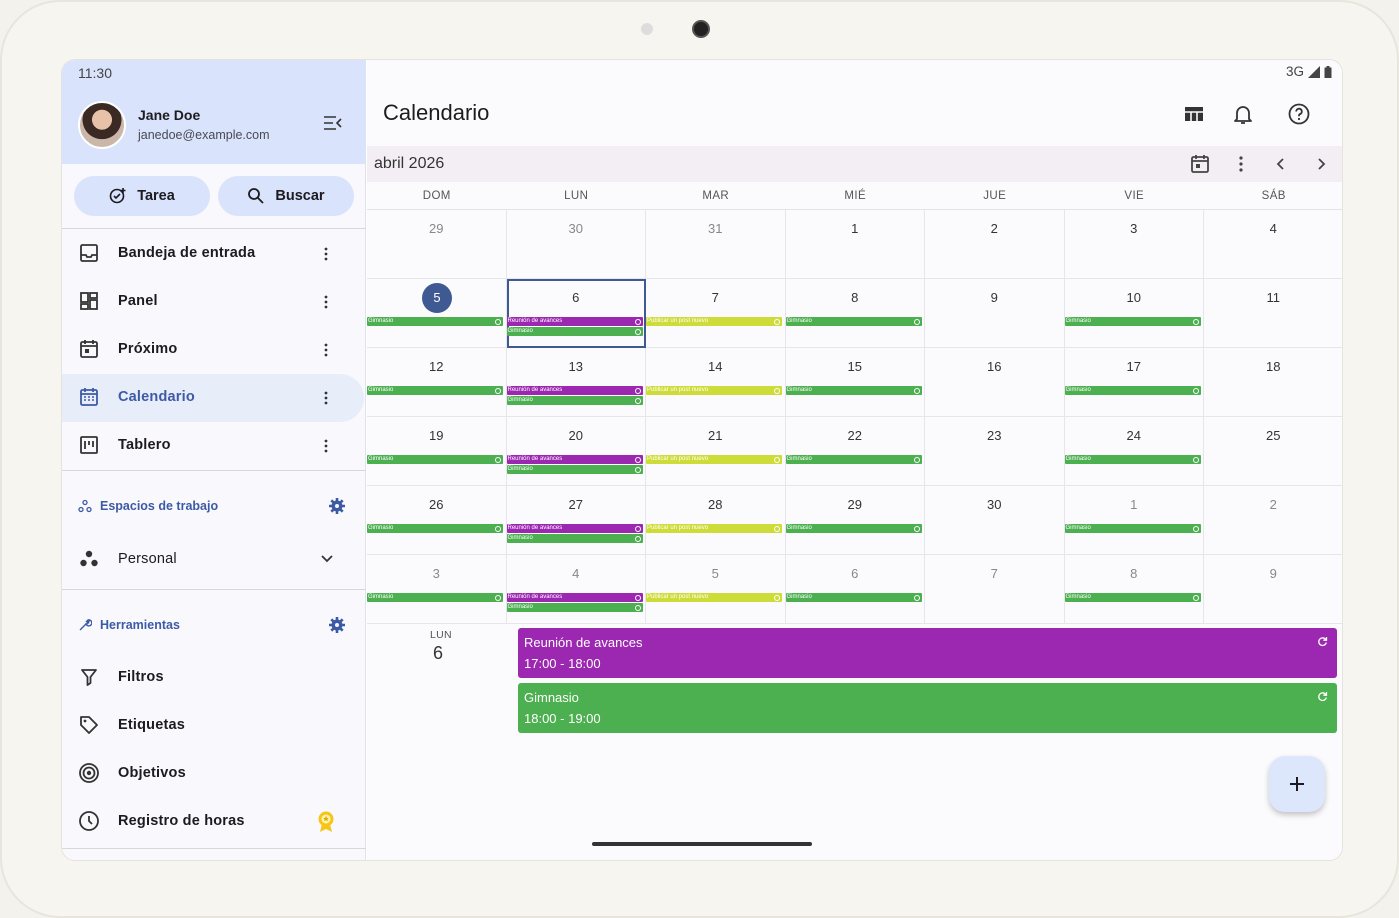 The width and height of the screenshot is (1399, 918). Describe the element at coordinates (213, 302) in the screenshot. I see `nav-item-panel: Panel` at that location.